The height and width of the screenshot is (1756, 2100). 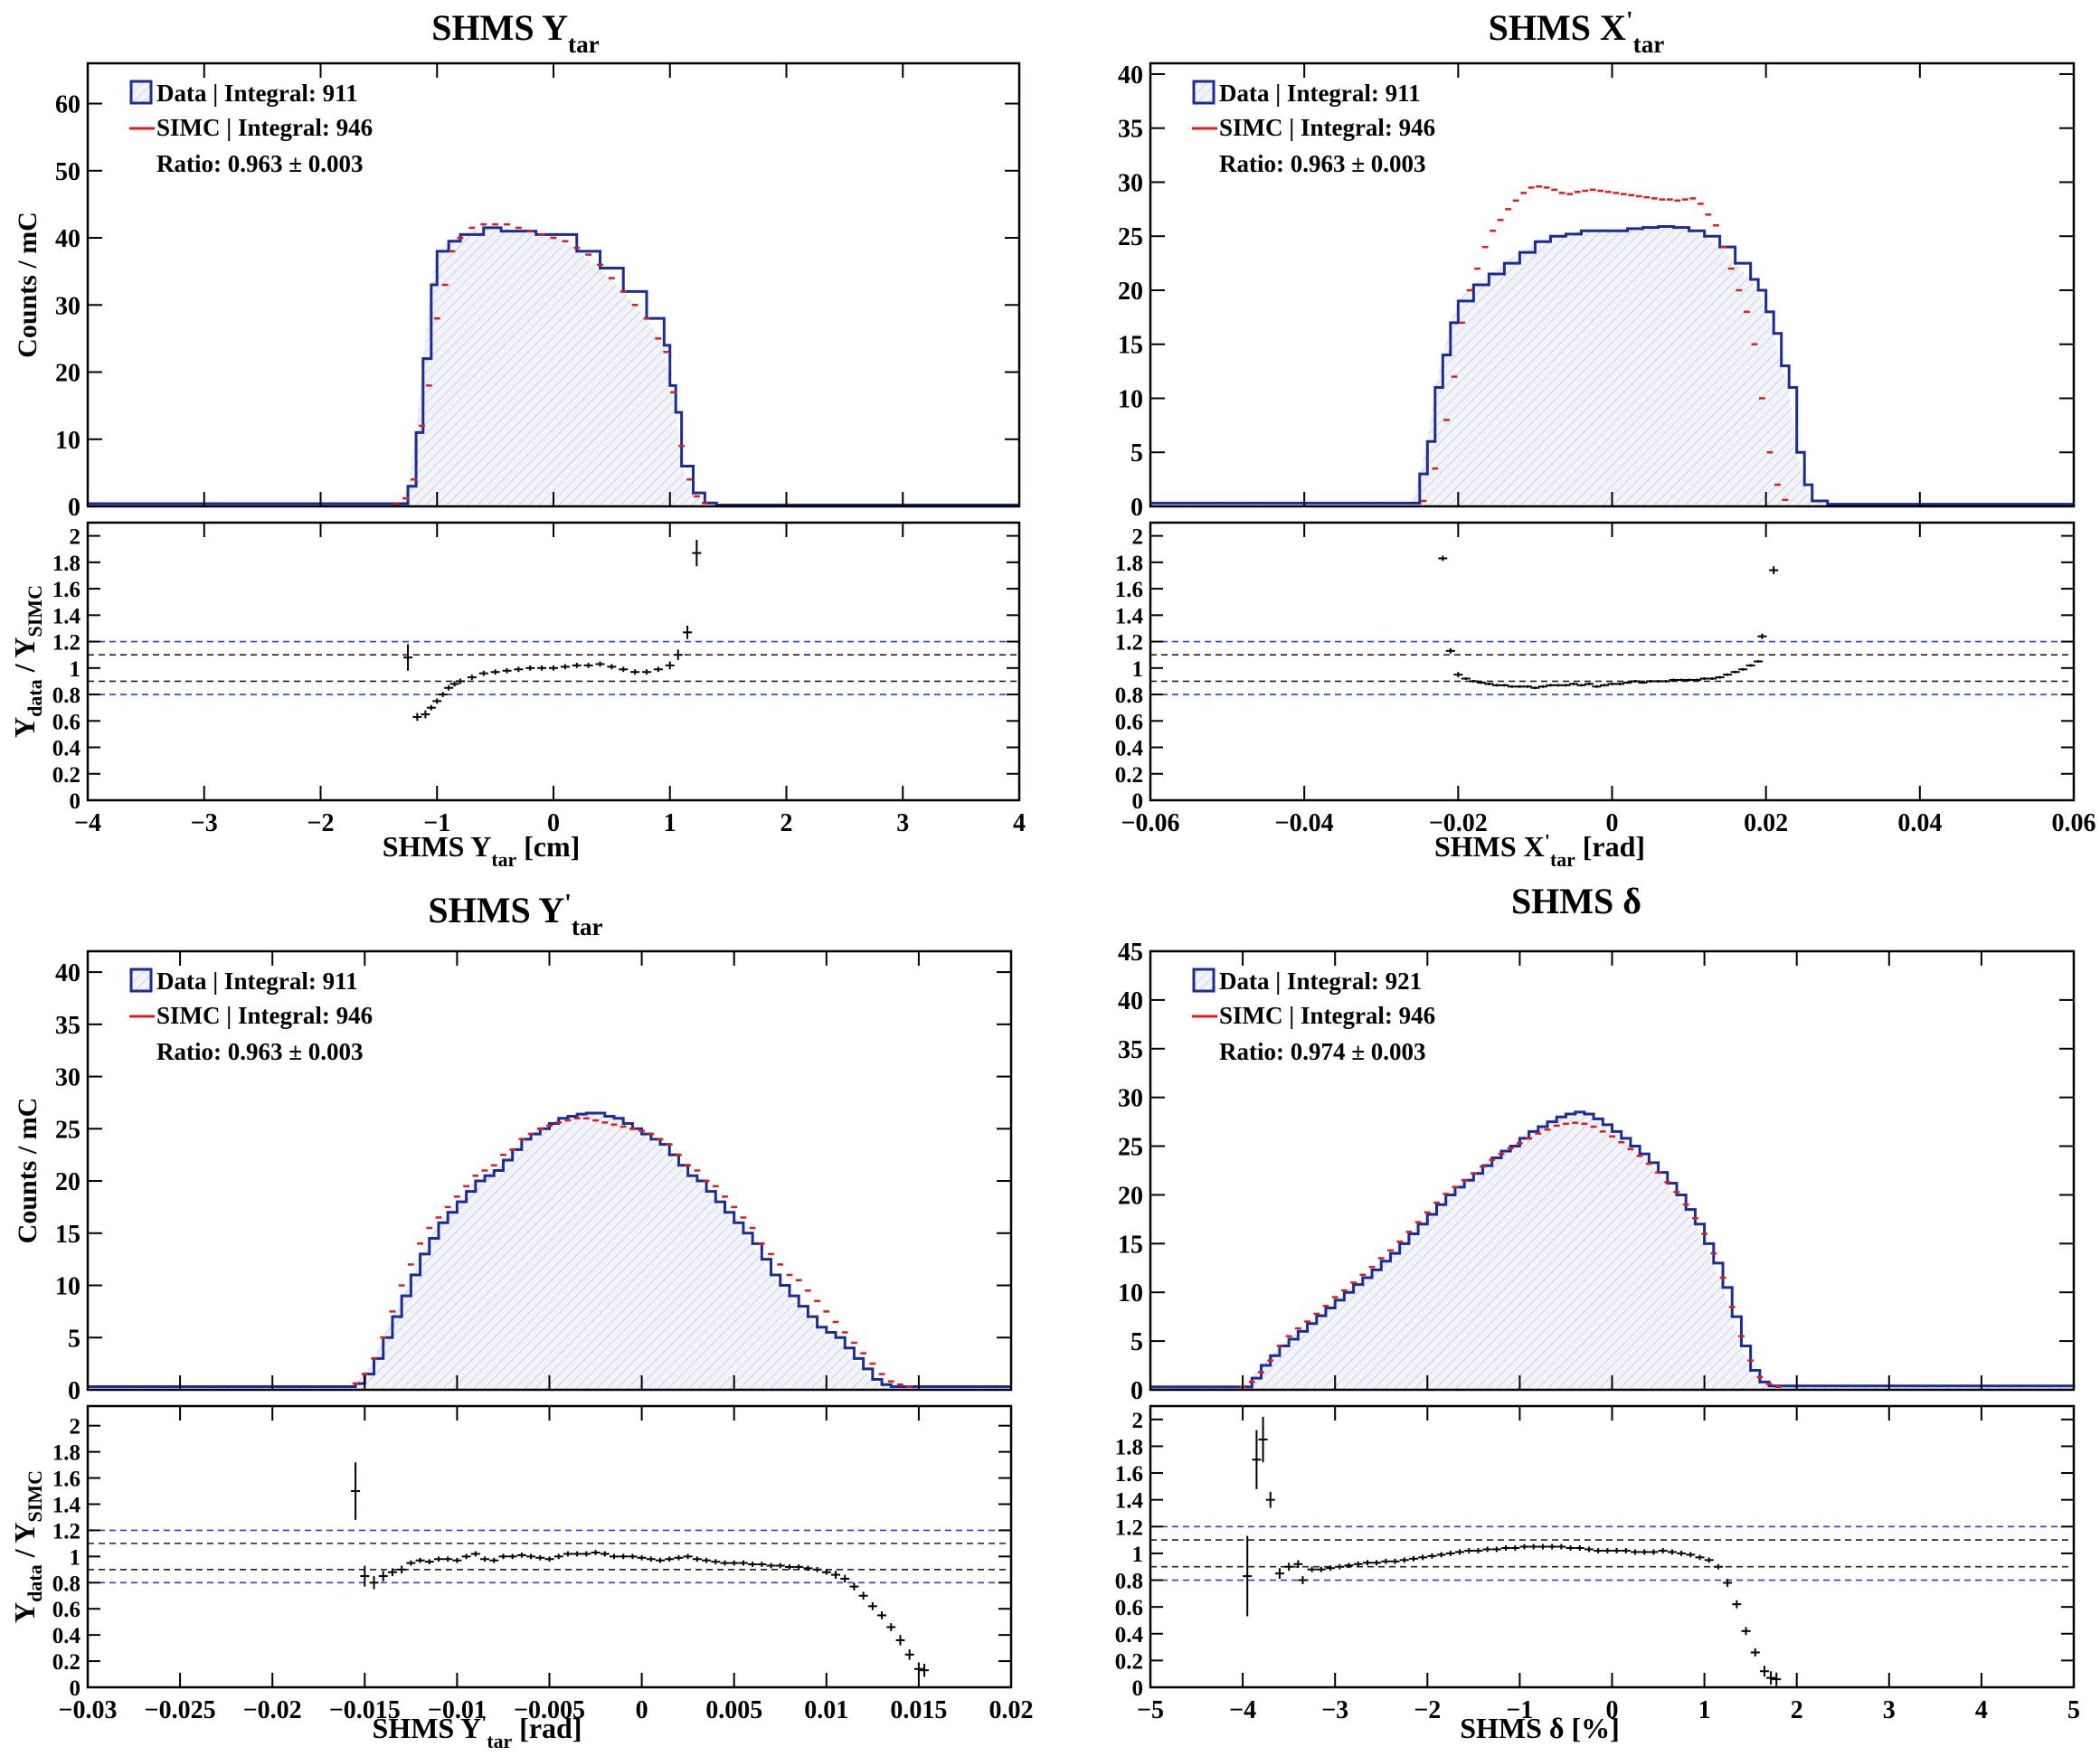 I want to click on chart-title-main: SHMS Y, so click(x=499, y=28).